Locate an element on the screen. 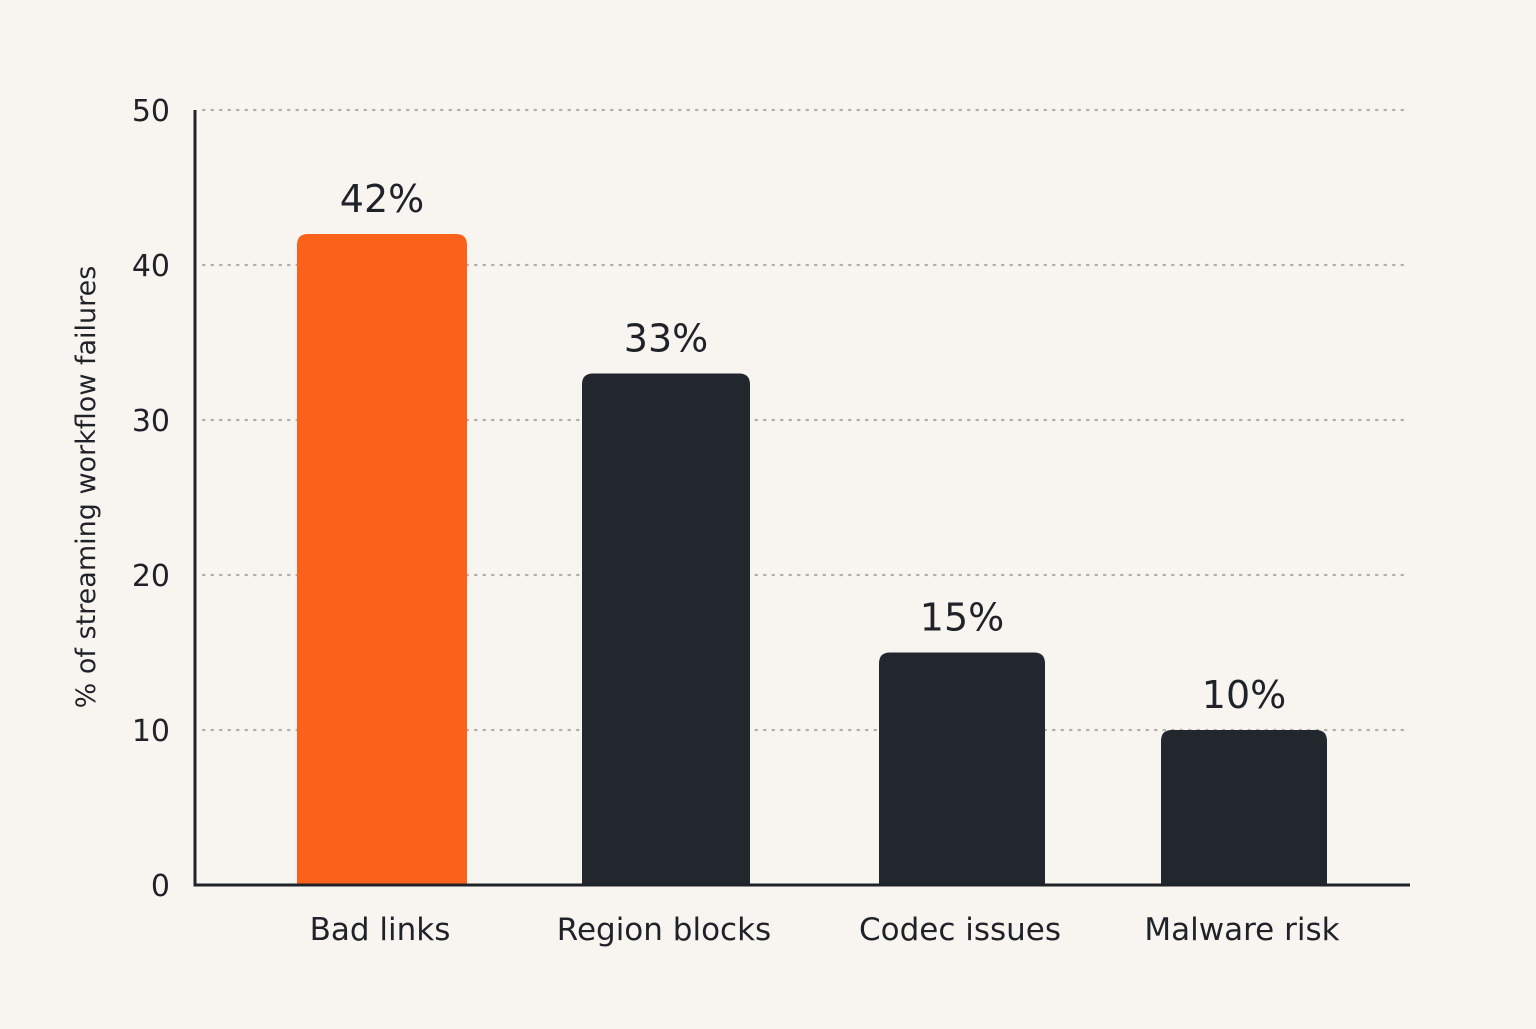  y-tick-label: 40 is located at coordinates (151, 266).